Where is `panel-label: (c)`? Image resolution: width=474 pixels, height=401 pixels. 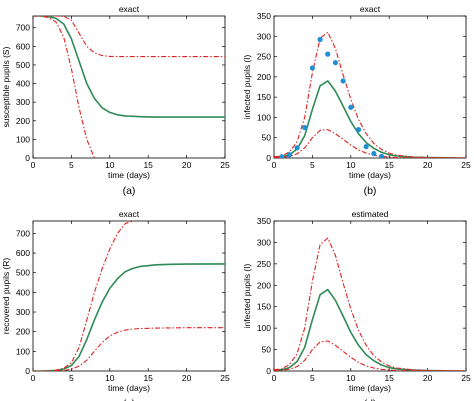 panel-label: (c) is located at coordinates (129, 399).